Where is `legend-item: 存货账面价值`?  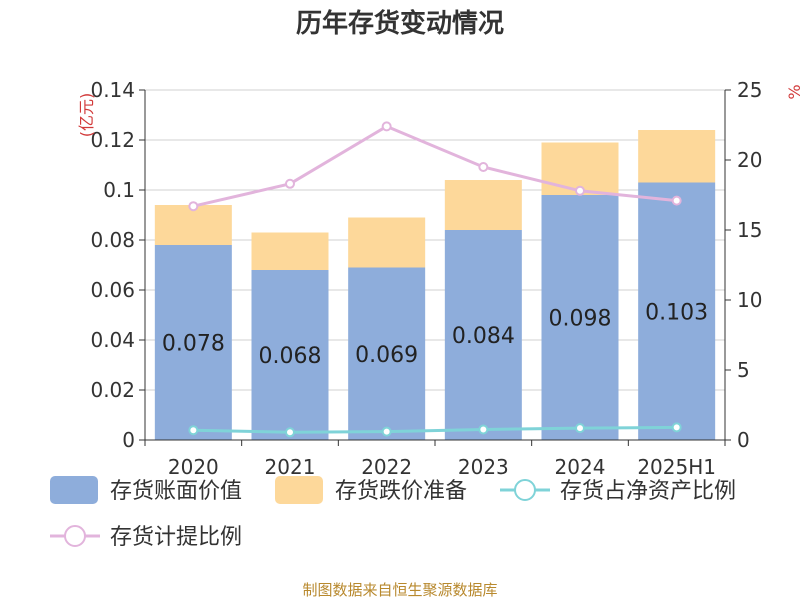
legend-item: 存货账面价值 is located at coordinates (146, 490).